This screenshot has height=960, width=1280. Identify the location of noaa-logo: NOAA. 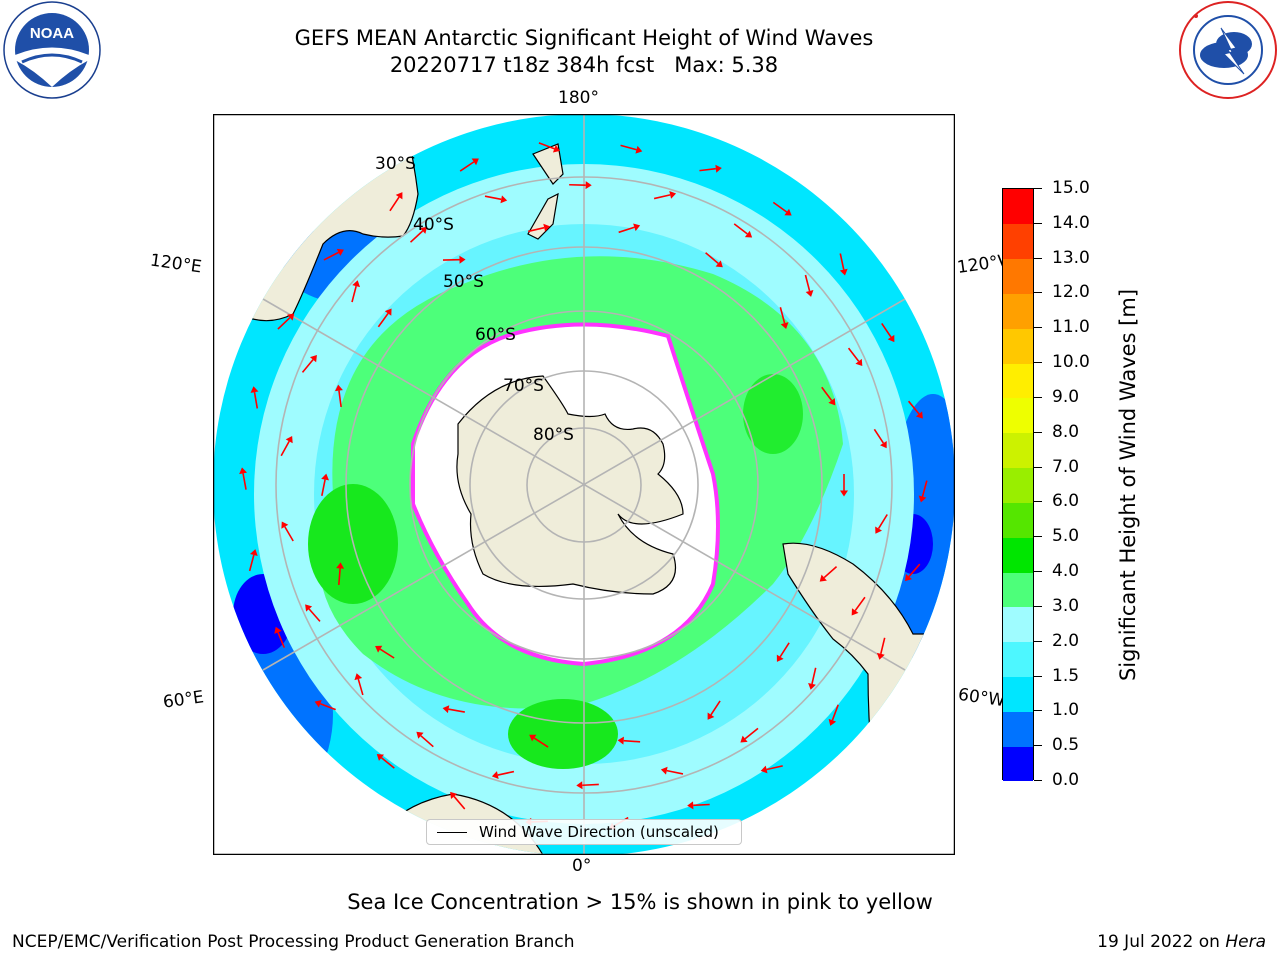
(52, 50).